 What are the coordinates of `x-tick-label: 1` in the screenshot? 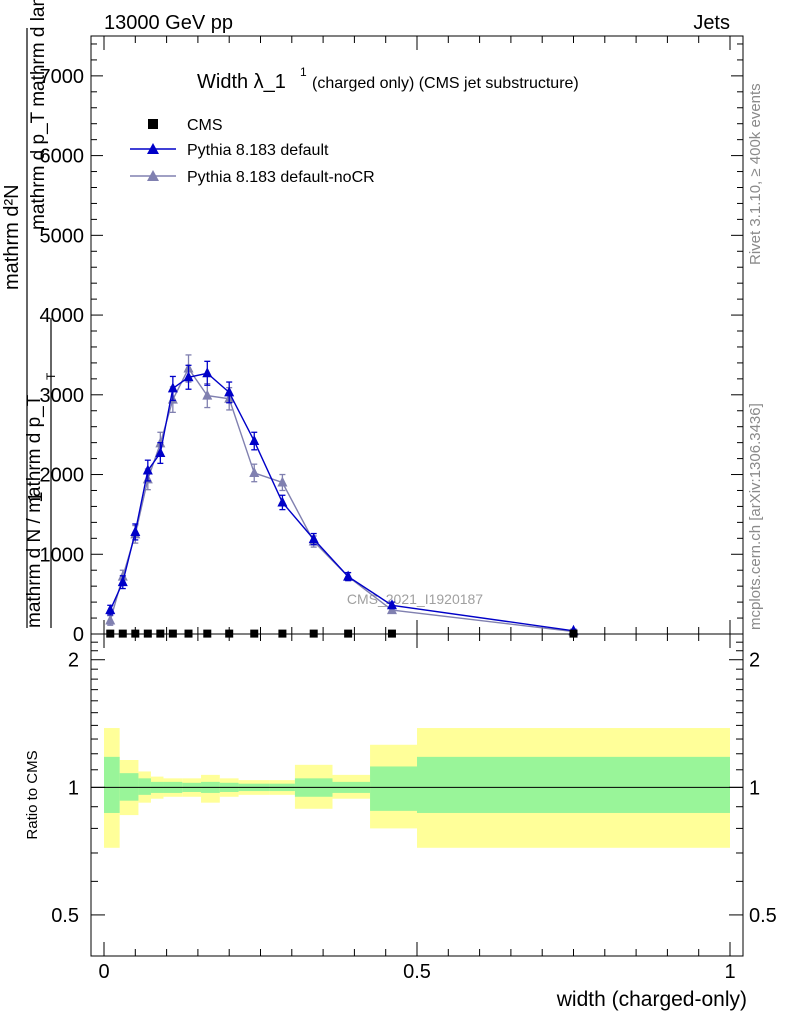 It's located at (729, 972).